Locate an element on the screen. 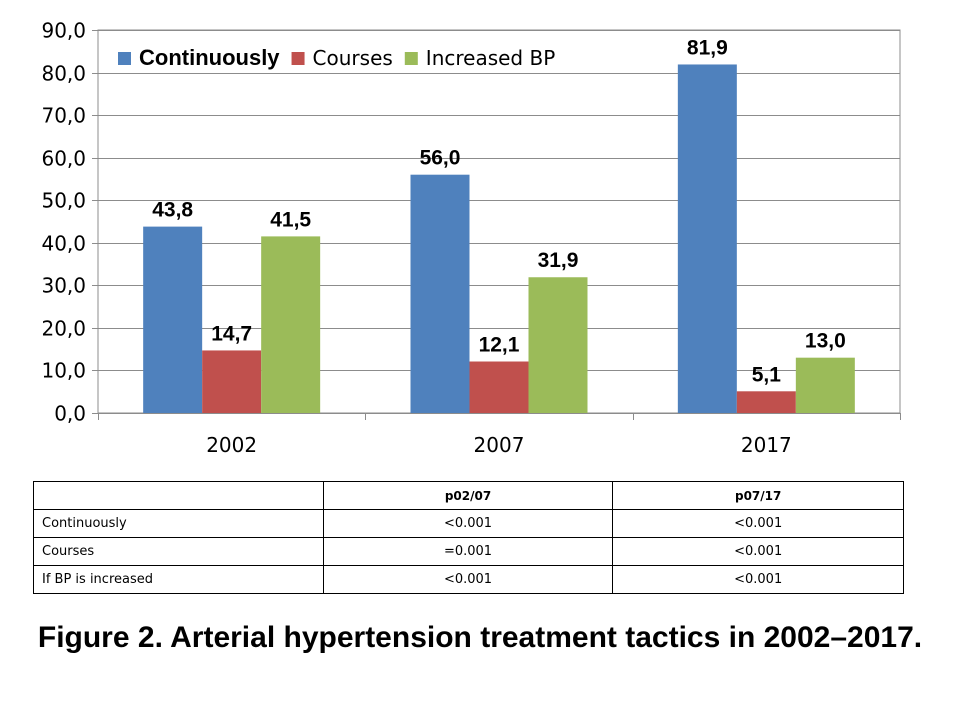 The height and width of the screenshot is (720, 960). table-row-label: Courses is located at coordinates (178, 551).